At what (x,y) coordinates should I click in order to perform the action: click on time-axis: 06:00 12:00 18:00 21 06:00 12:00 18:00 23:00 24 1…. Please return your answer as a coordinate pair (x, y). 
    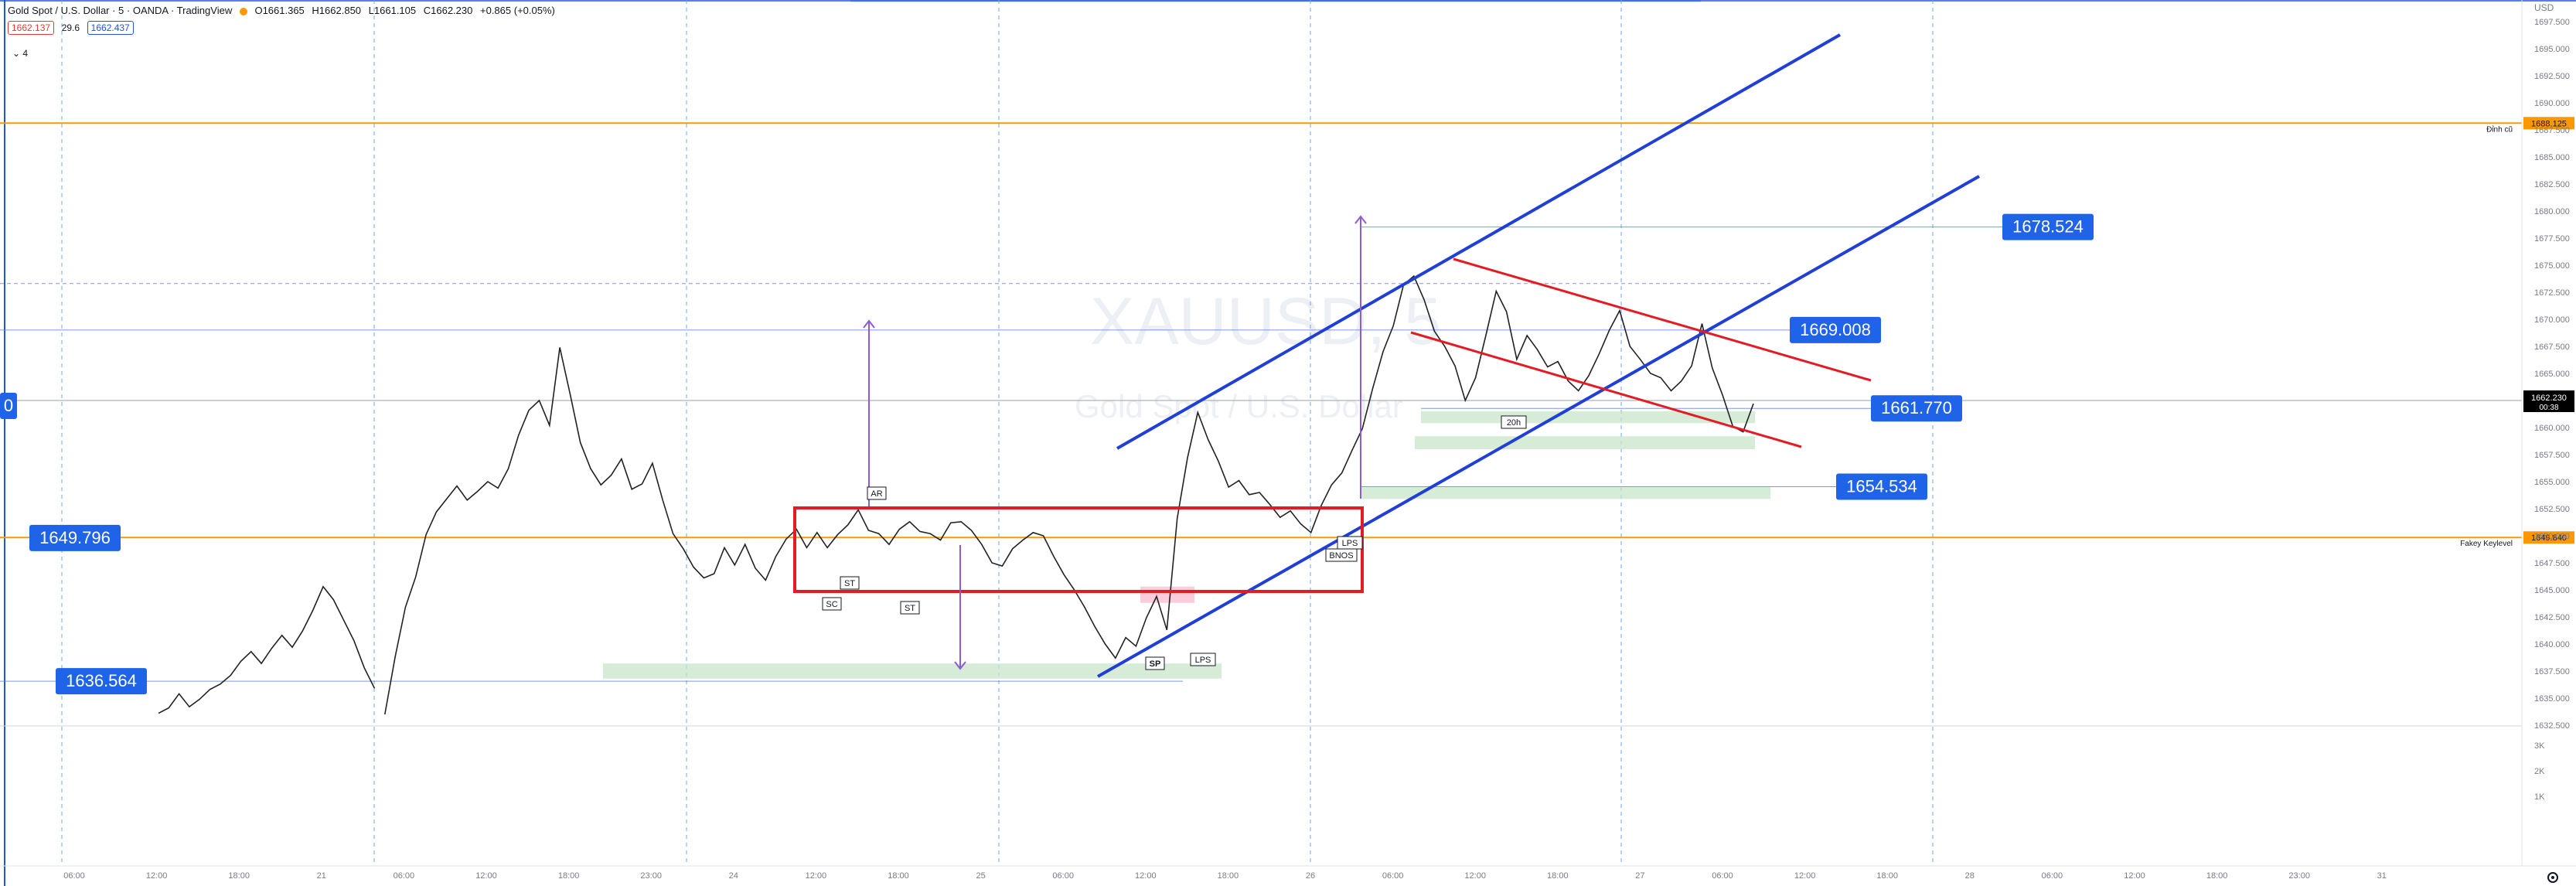
    Looking at the image, I should click on (1288, 873).